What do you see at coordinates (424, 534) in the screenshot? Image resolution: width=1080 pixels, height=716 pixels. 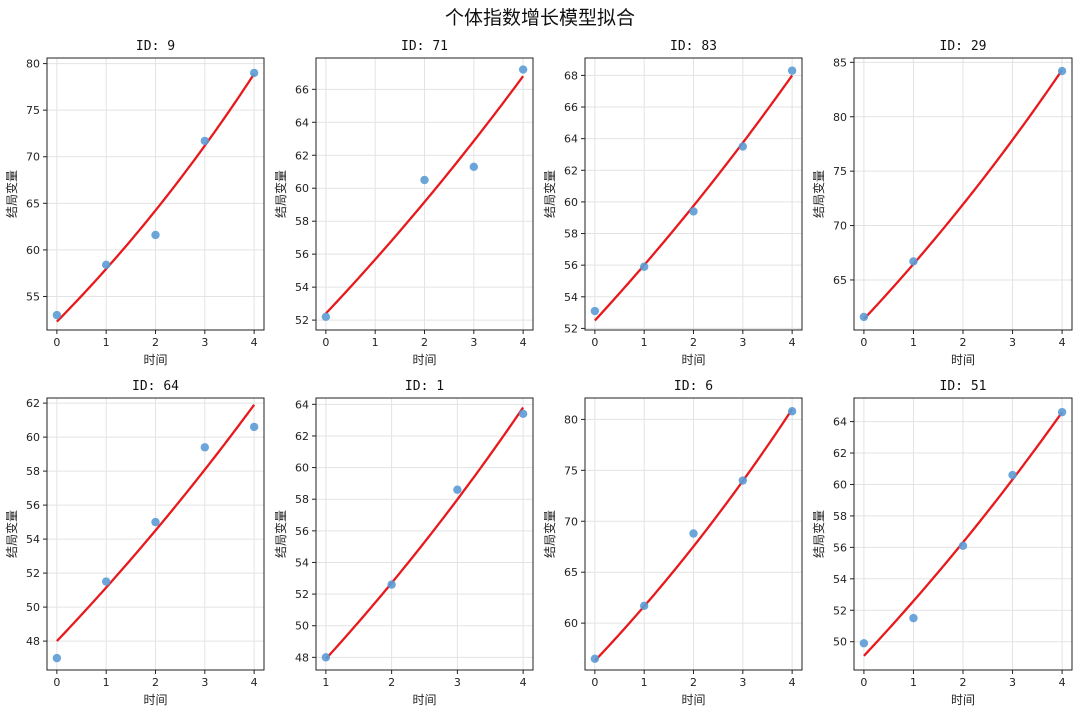 I see `plot-frame` at bounding box center [424, 534].